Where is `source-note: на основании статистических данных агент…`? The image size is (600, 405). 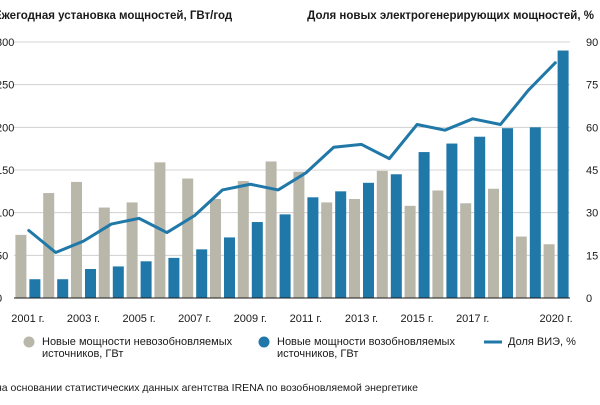 source-note: на основании статистических данных агент… is located at coordinates (209, 388).